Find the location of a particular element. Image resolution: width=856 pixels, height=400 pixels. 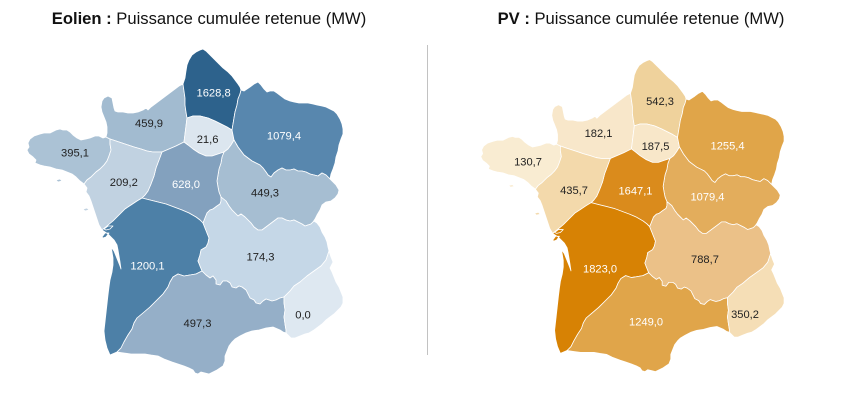

svg-text: 435,7 is located at coordinates (574, 191).